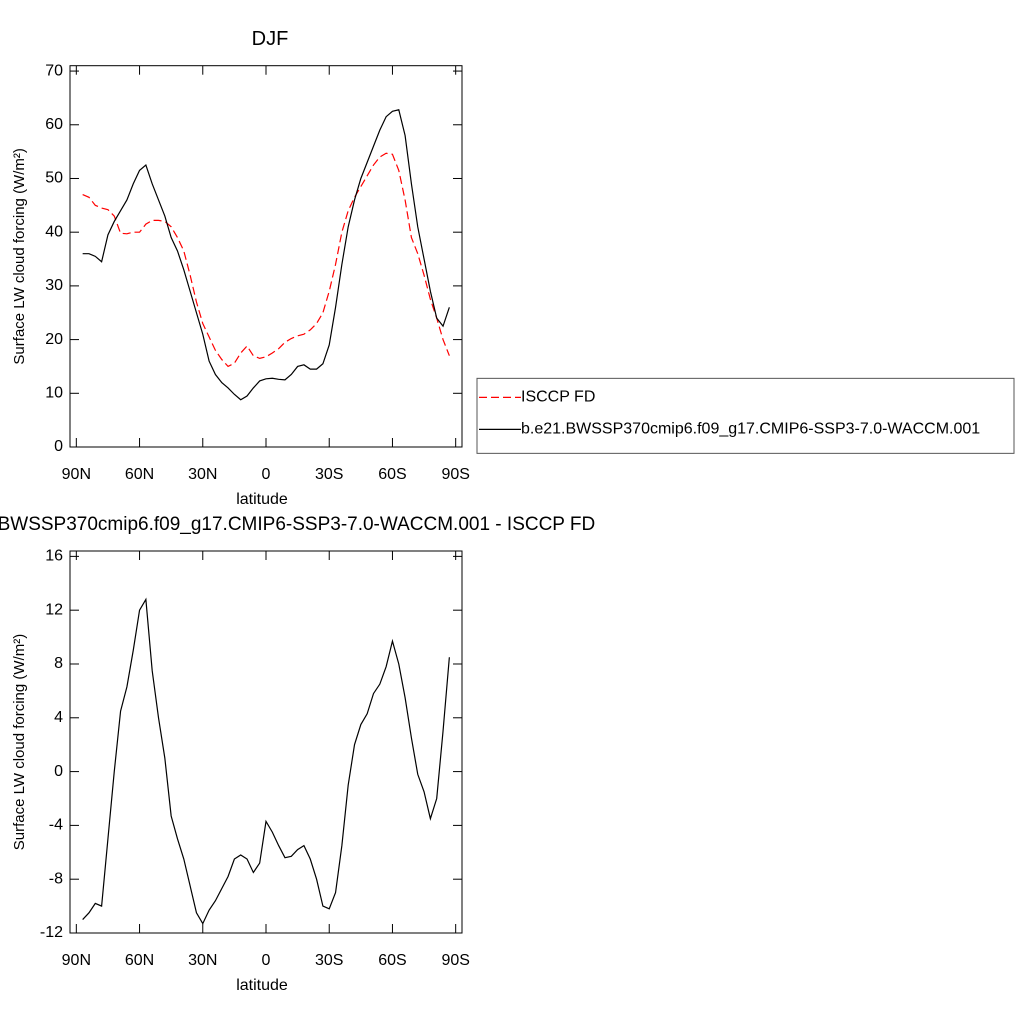  What do you see at coordinates (270, 39) in the screenshot?
I see `chart-title: DJF` at bounding box center [270, 39].